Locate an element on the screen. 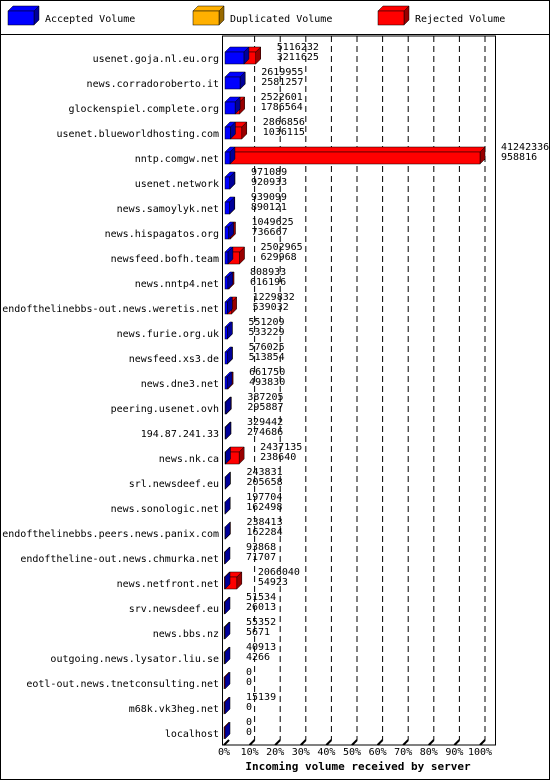 This screenshot has height=780, width=550. value-label: 629968 is located at coordinates (279, 257).